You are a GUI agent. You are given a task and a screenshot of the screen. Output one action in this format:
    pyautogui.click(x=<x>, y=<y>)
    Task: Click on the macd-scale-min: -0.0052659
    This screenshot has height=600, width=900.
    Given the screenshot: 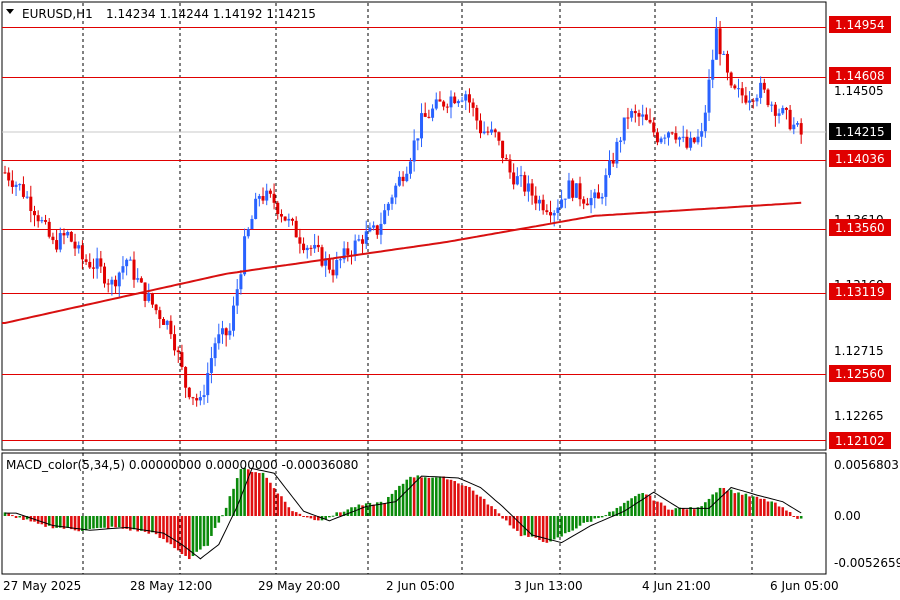 What is the action you would take?
    pyautogui.click(x=867, y=563)
    